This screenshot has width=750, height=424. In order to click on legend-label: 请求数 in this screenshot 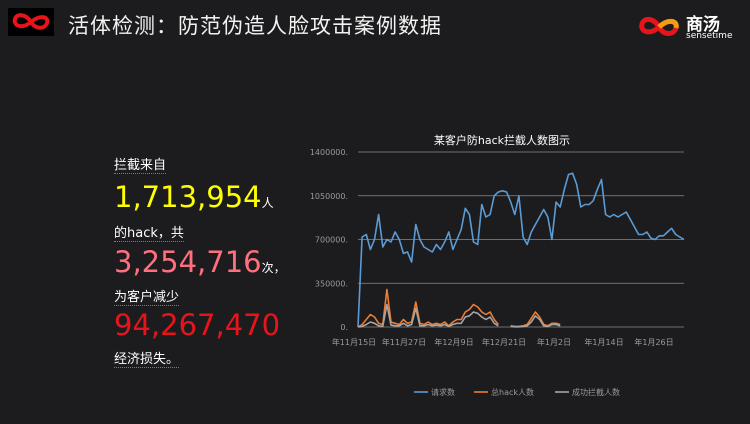, I will do `click(443, 392)`.